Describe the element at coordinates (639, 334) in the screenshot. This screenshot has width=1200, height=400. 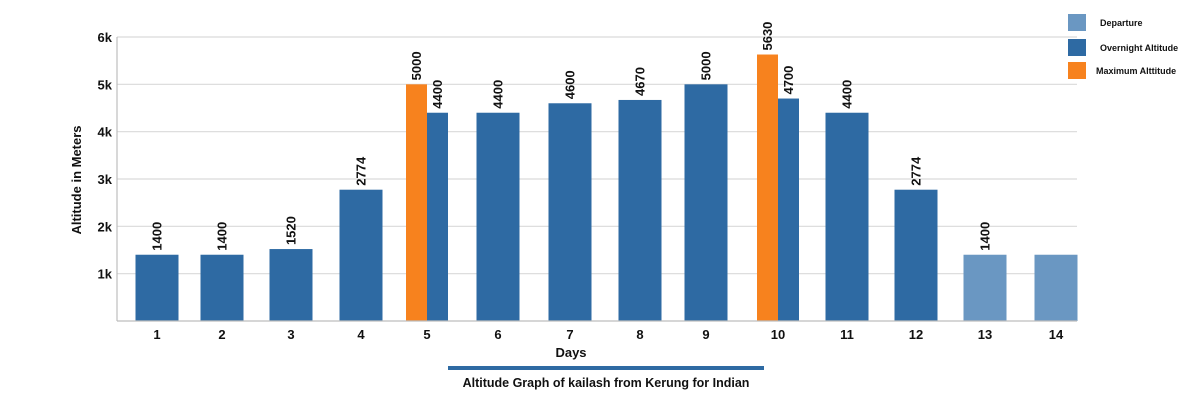
I see `x-tick-label: 8` at that location.